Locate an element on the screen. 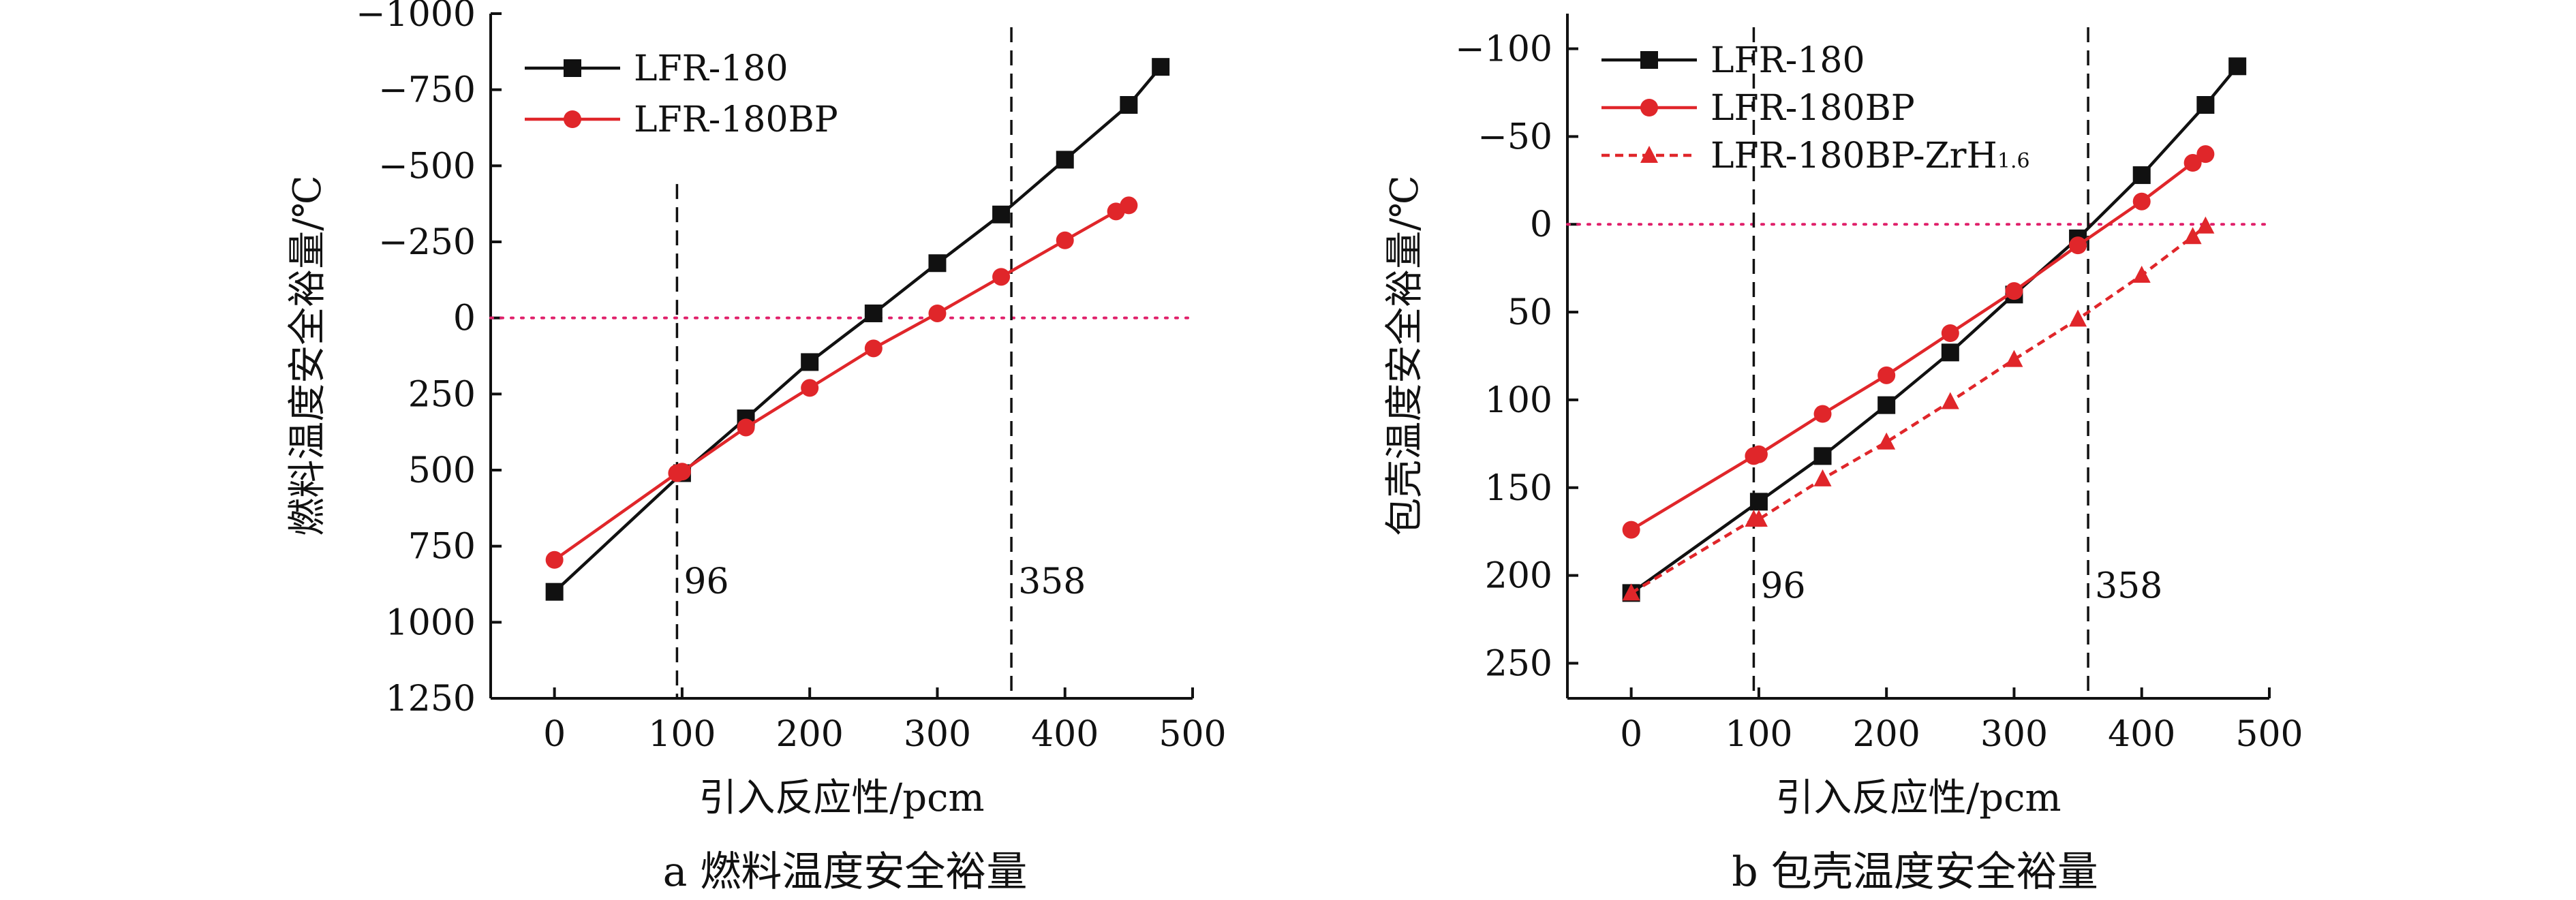 Image resolution: width=2576 pixels, height=900 pixels. y-tick-label: −100 is located at coordinates (1503, 49).